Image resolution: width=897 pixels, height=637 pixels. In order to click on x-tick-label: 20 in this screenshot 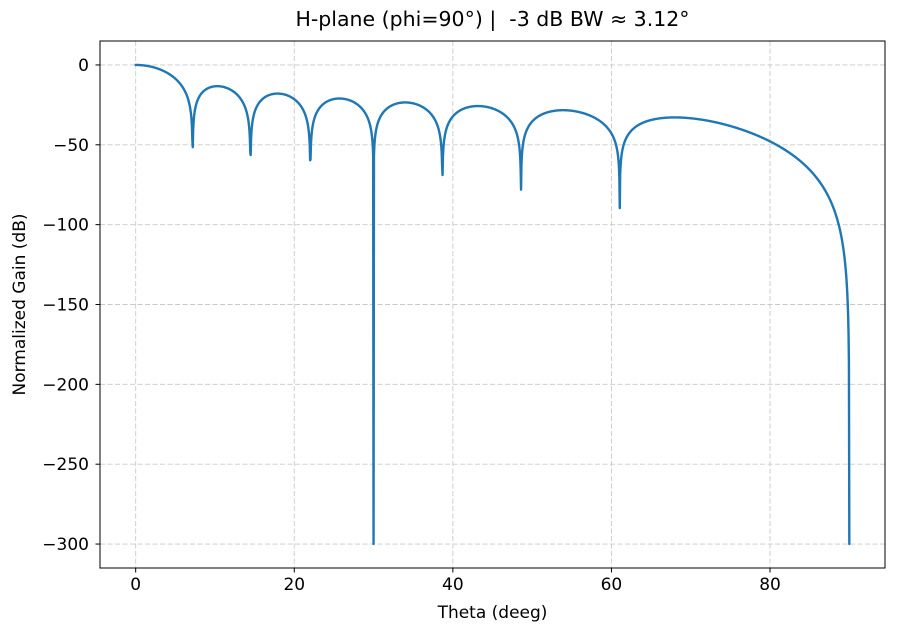, I will do `click(294, 585)`.